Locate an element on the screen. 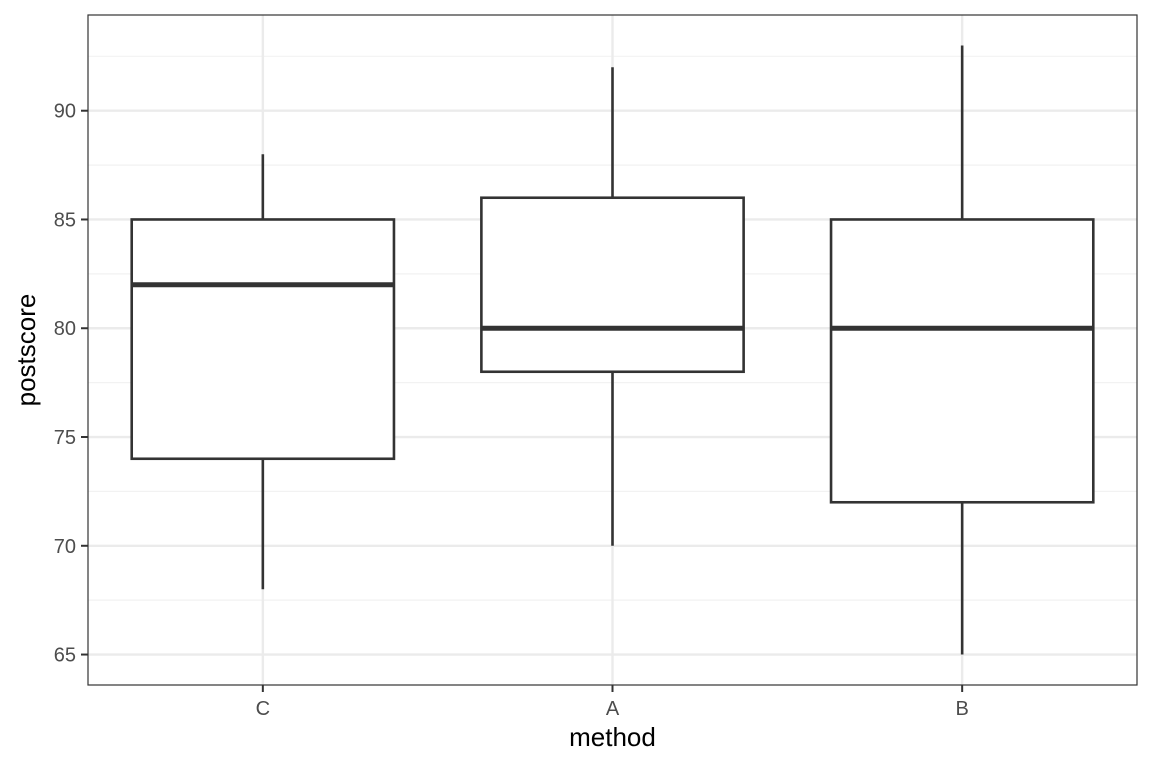 The height and width of the screenshot is (768, 1152). y-tick-label: 75 is located at coordinates (65, 438).